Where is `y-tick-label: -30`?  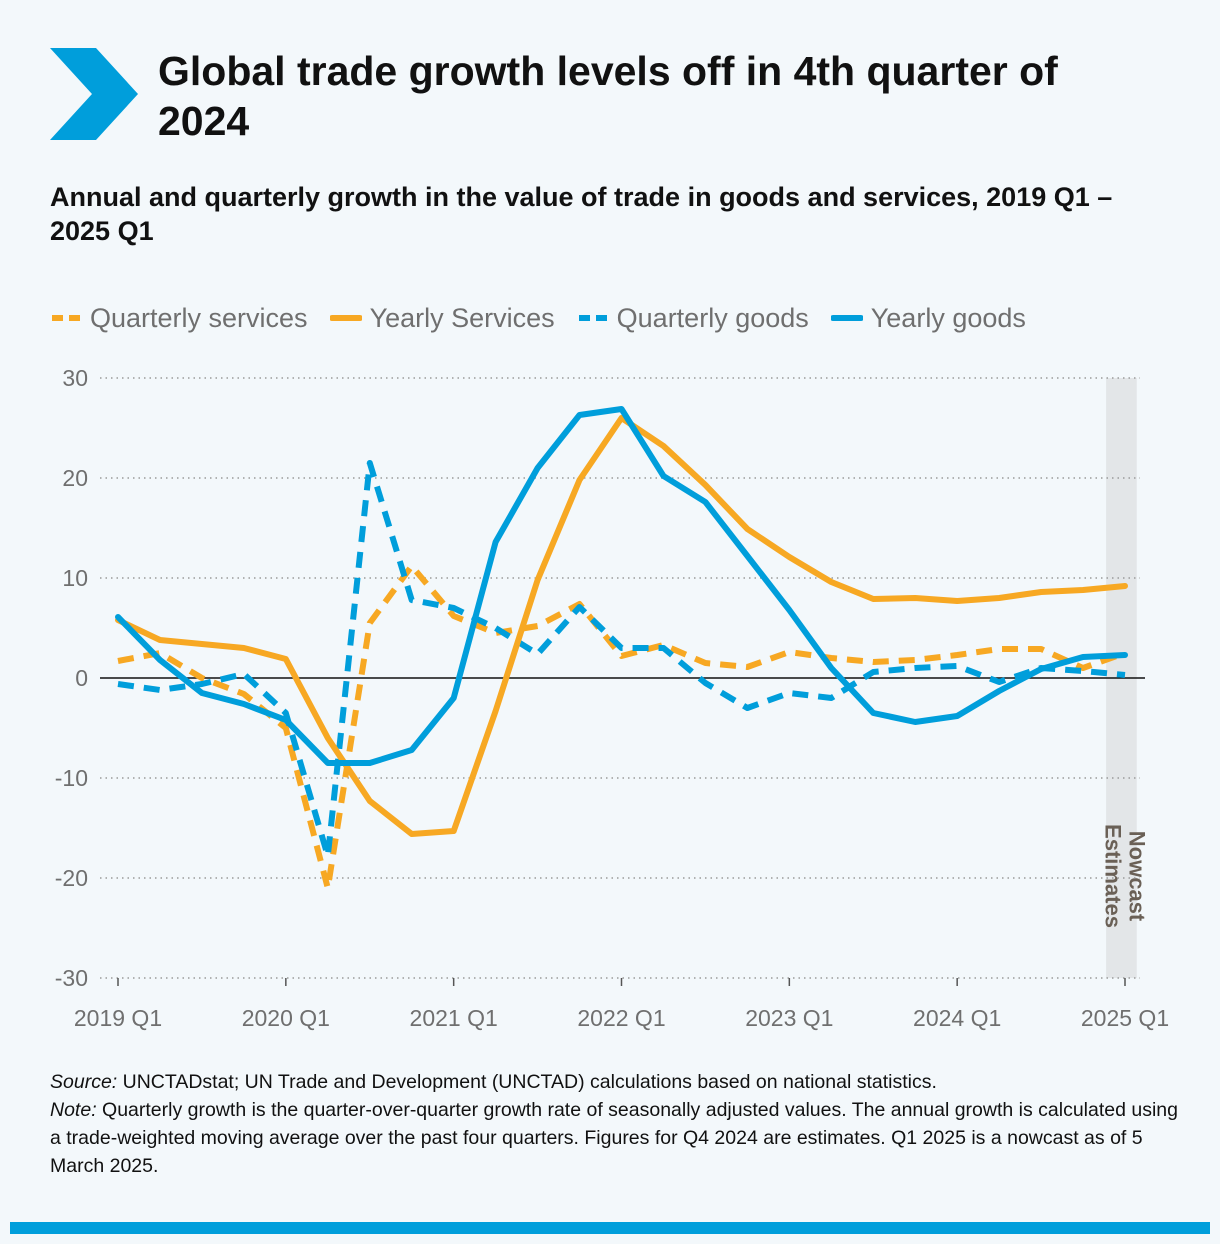 y-tick-label: -30 is located at coordinates (71, 978).